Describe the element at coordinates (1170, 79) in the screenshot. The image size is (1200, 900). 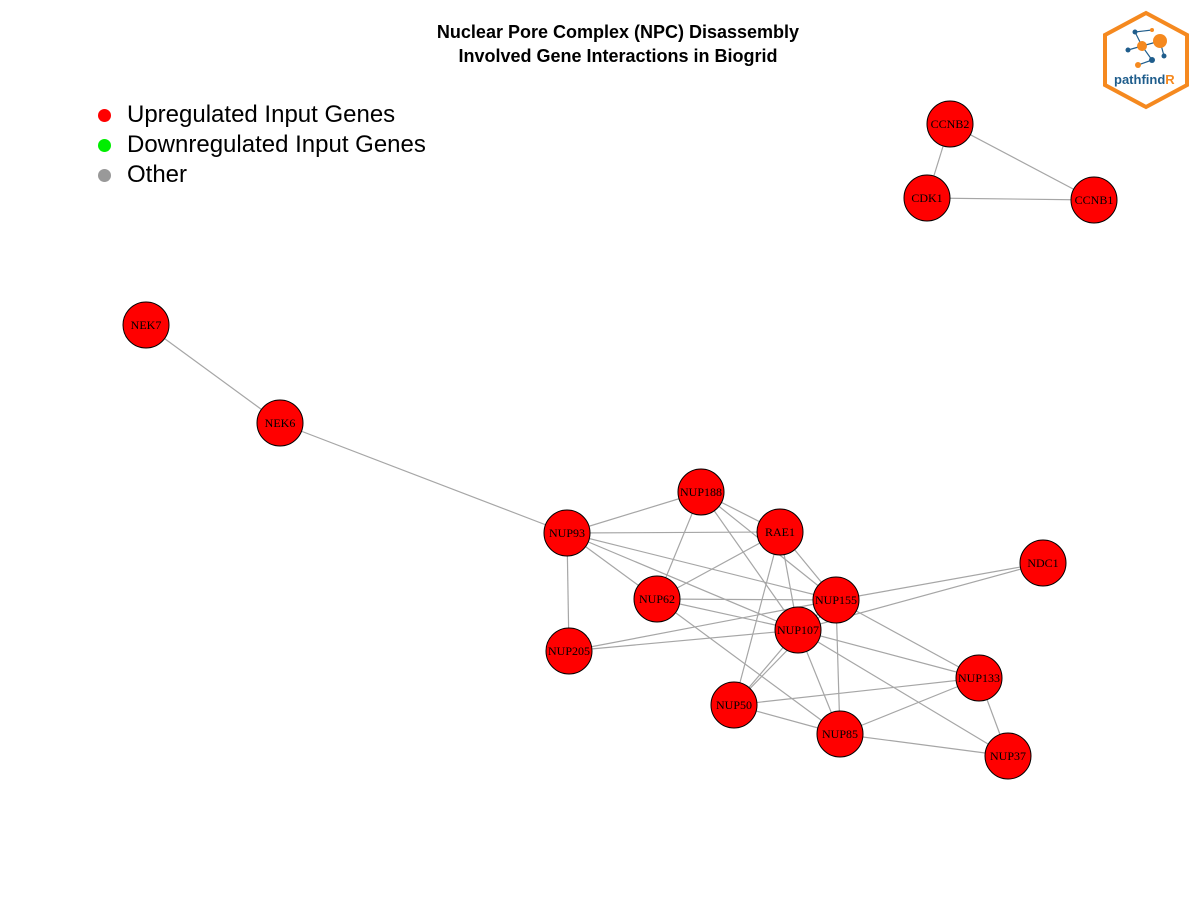
I see `logo-text-accent: R` at that location.